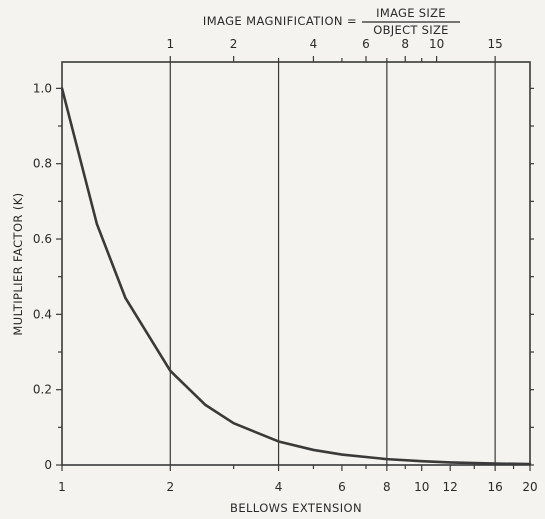 The image size is (545, 519). What do you see at coordinates (42, 88) in the screenshot?
I see `y-tick-label: 1.0` at bounding box center [42, 88].